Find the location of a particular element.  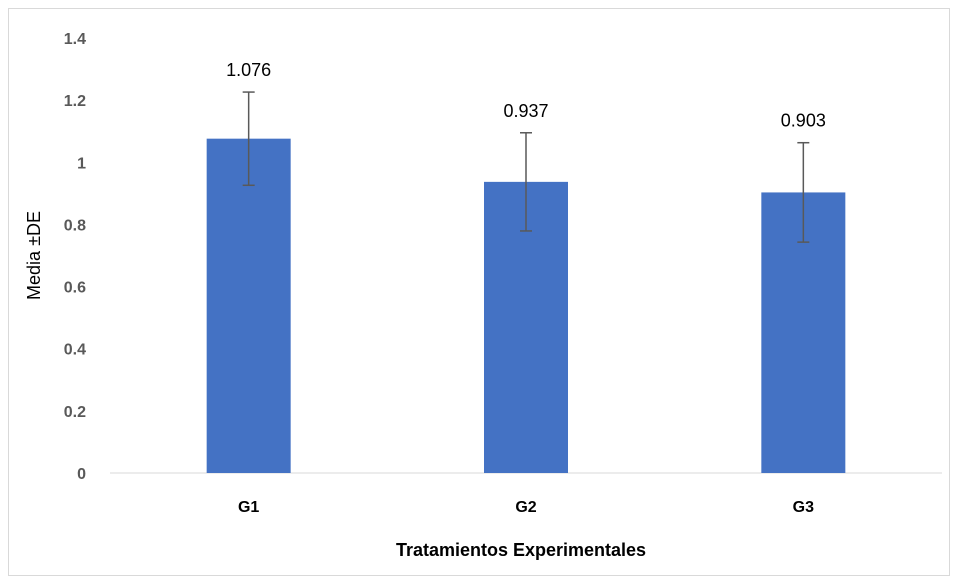

x-category-label: G3 is located at coordinates (803, 507).